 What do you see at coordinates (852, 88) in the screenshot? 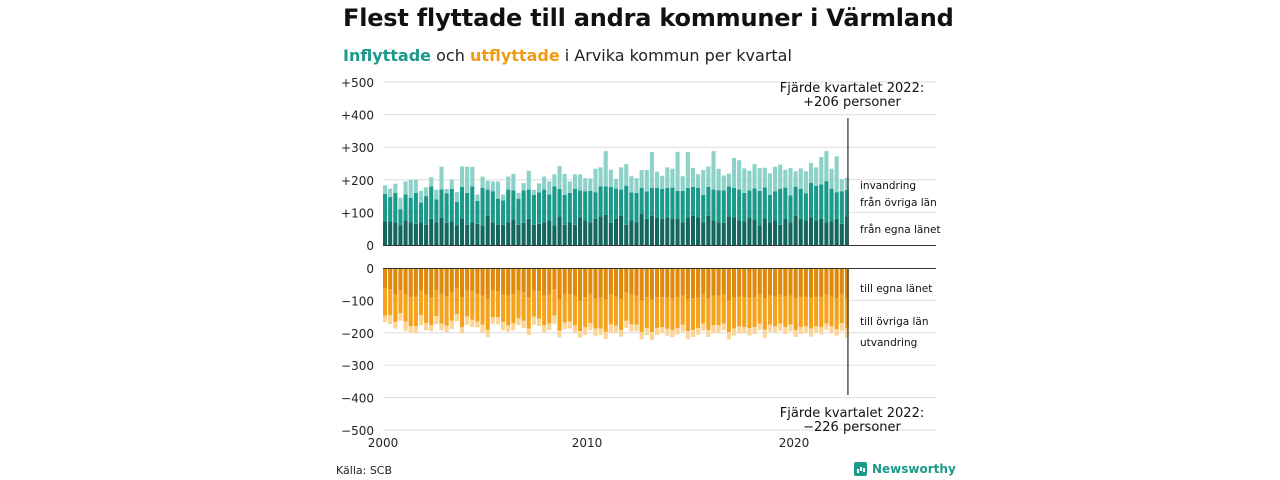
I see `top-annotation-line1: Fjärde kvartalet 2022:` at bounding box center [852, 88].